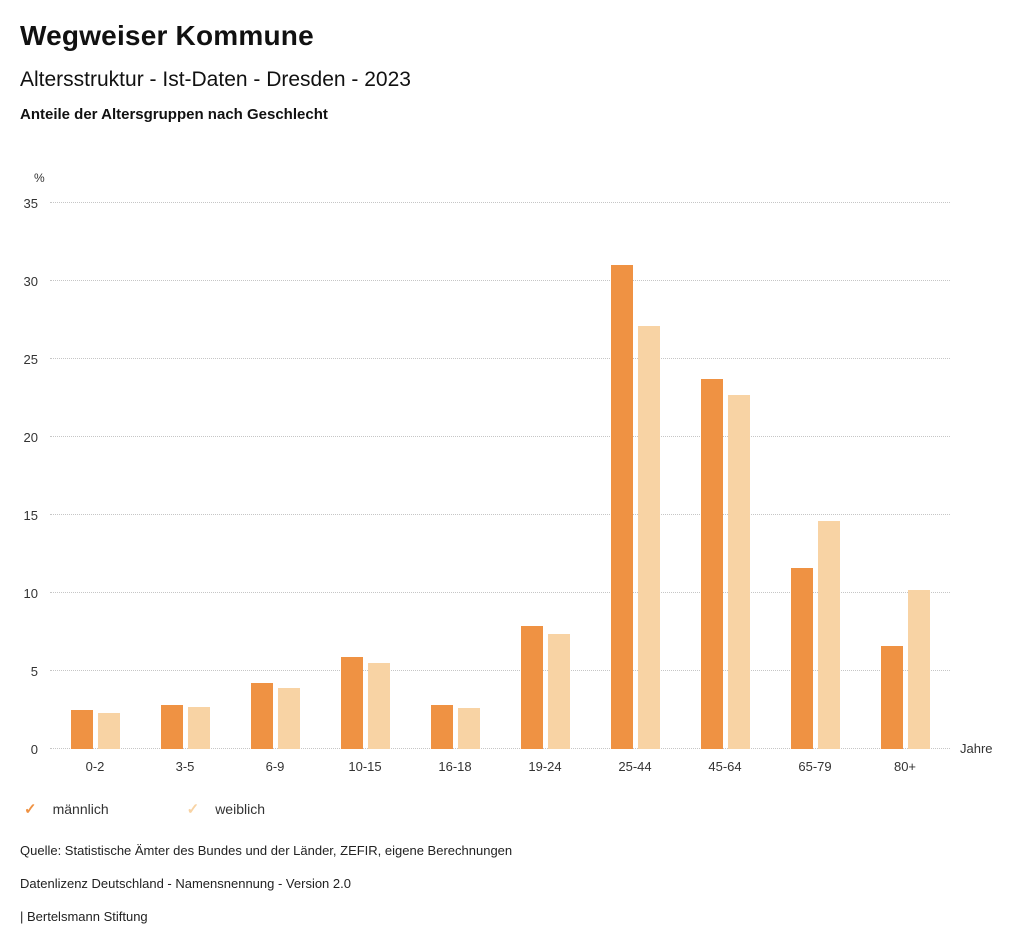 Image resolution: width=1024 pixels, height=946 pixels. I want to click on bar-group-3-5: 3-5, so click(185, 488).